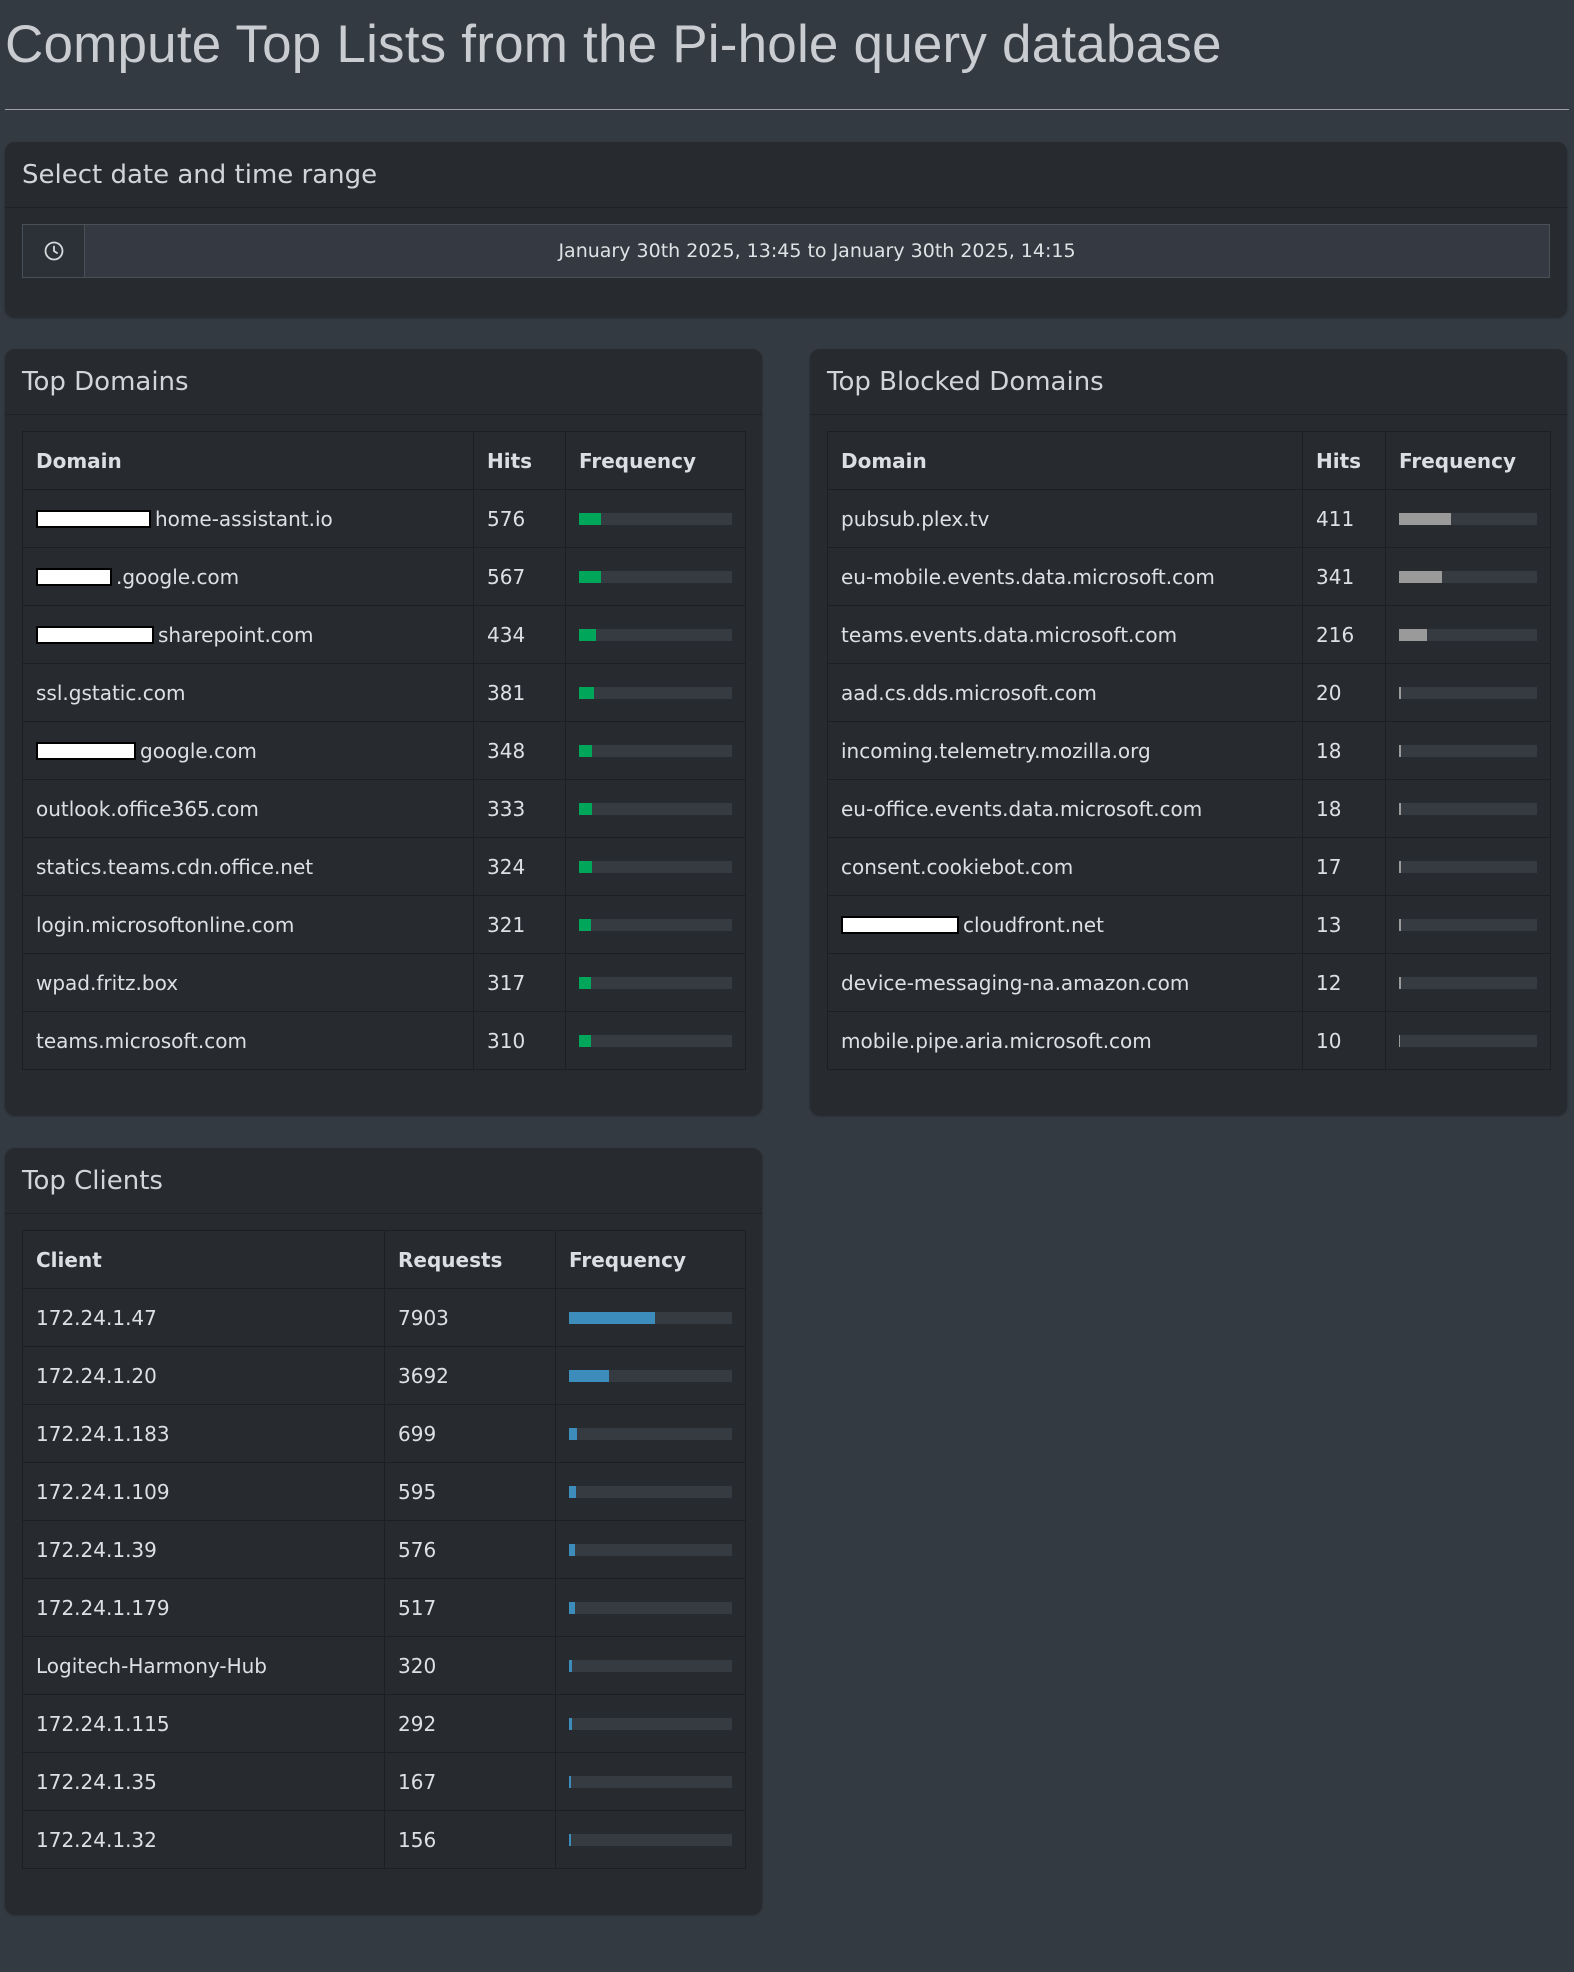  I want to click on domain-name: sharepoint.com, so click(236, 634).